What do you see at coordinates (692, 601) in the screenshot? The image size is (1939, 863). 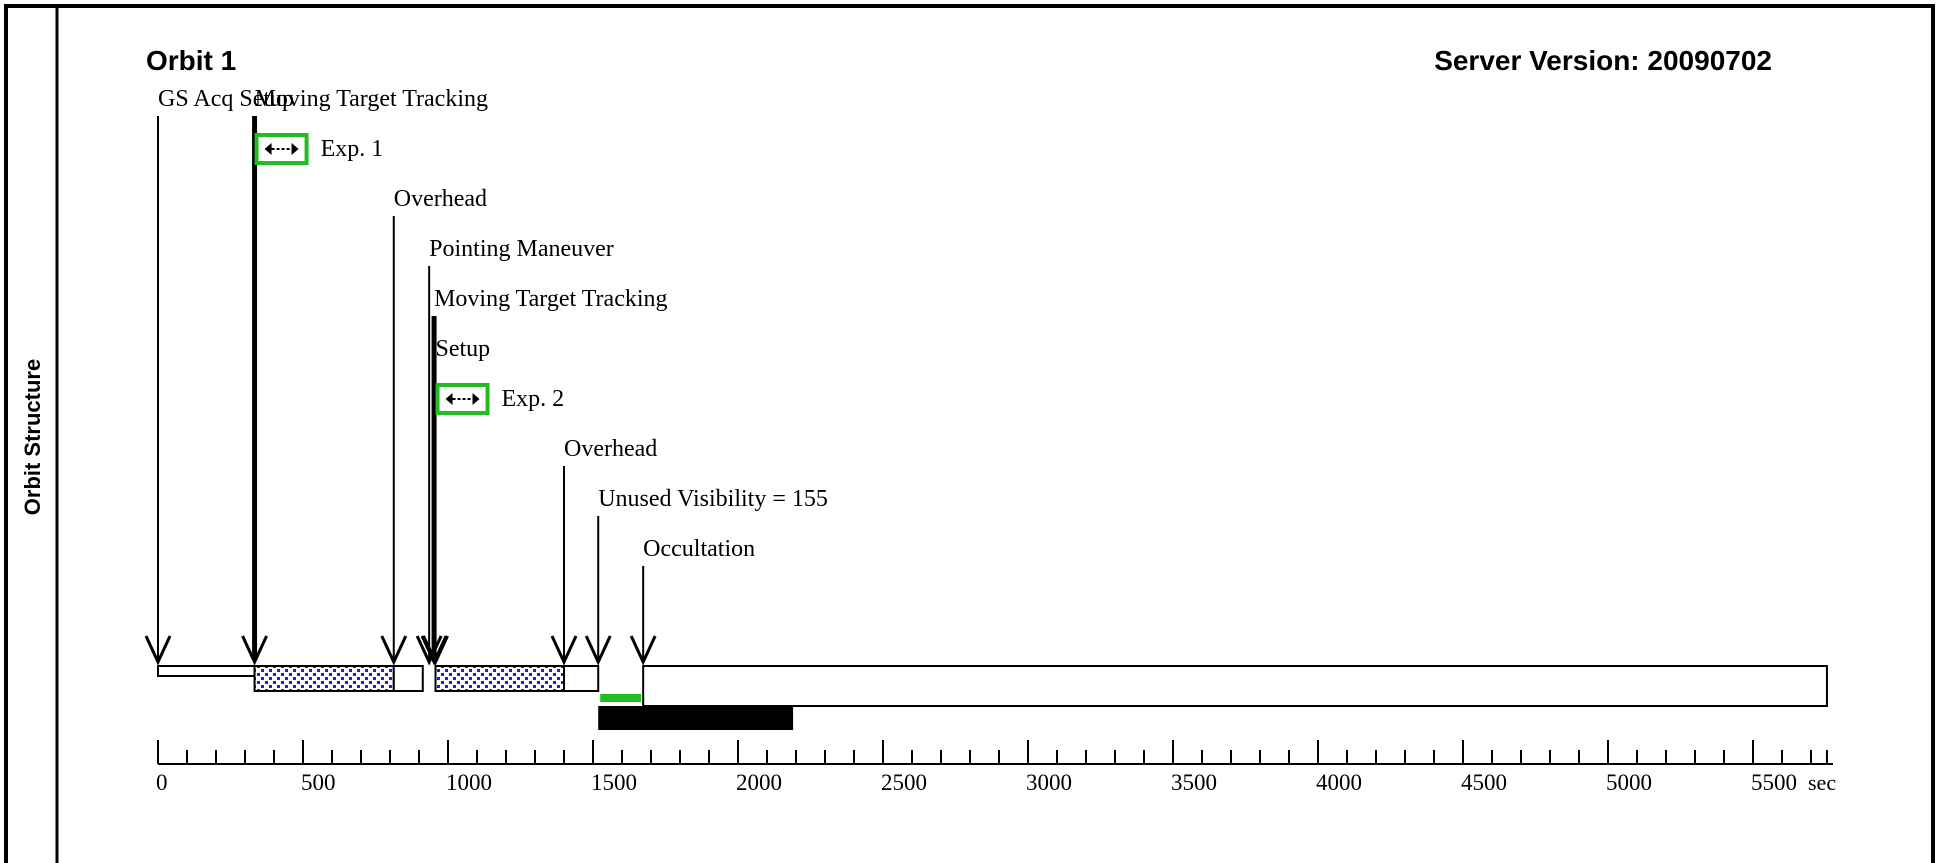 I see `event-8: Occultation` at bounding box center [692, 601].